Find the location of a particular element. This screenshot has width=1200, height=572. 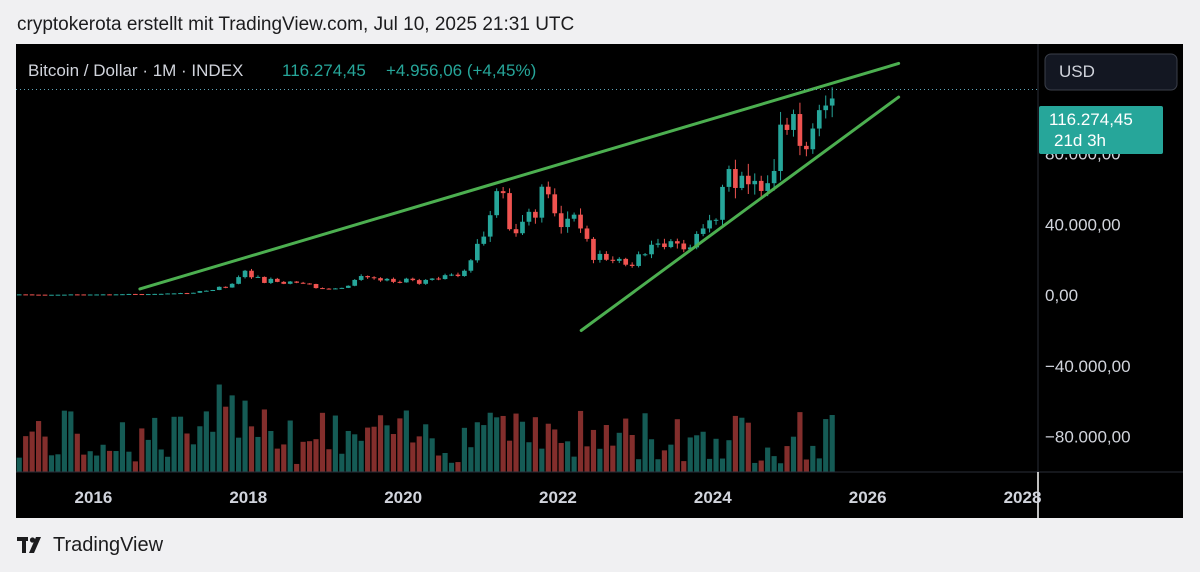

currency-button is located at coordinates (1111, 72).